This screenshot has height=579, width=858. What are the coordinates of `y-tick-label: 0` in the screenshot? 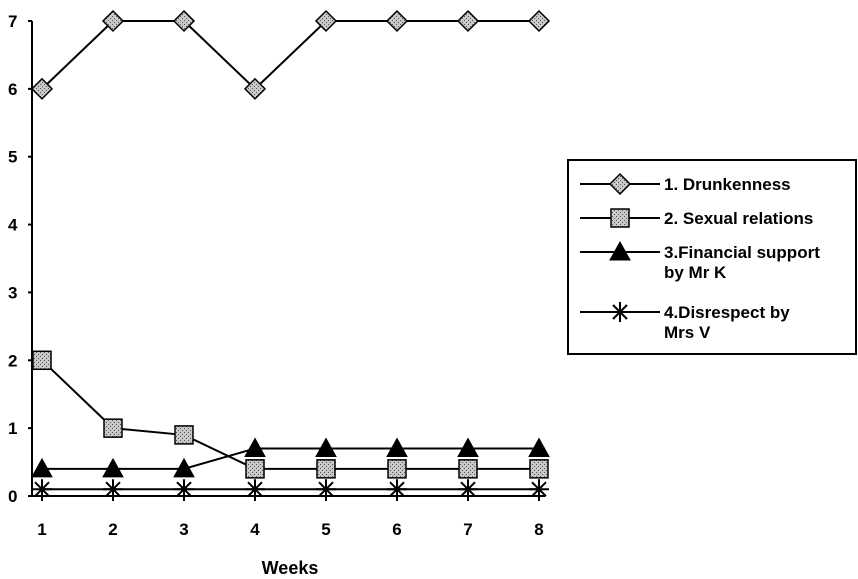 It's located at (12, 496).